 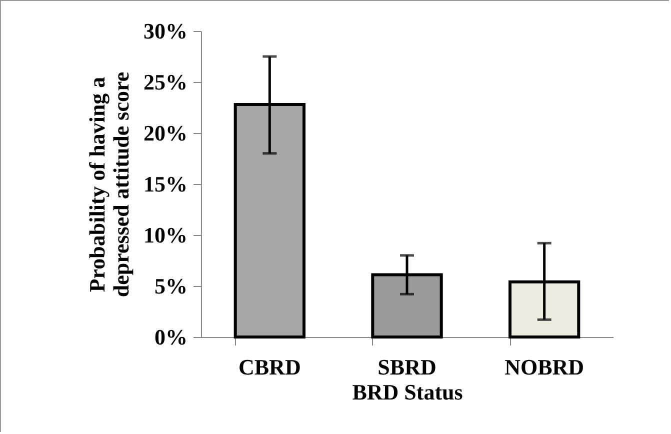 I want to click on y-axis-title: Probability of having a depressed attitude score, so click(x=109, y=185).